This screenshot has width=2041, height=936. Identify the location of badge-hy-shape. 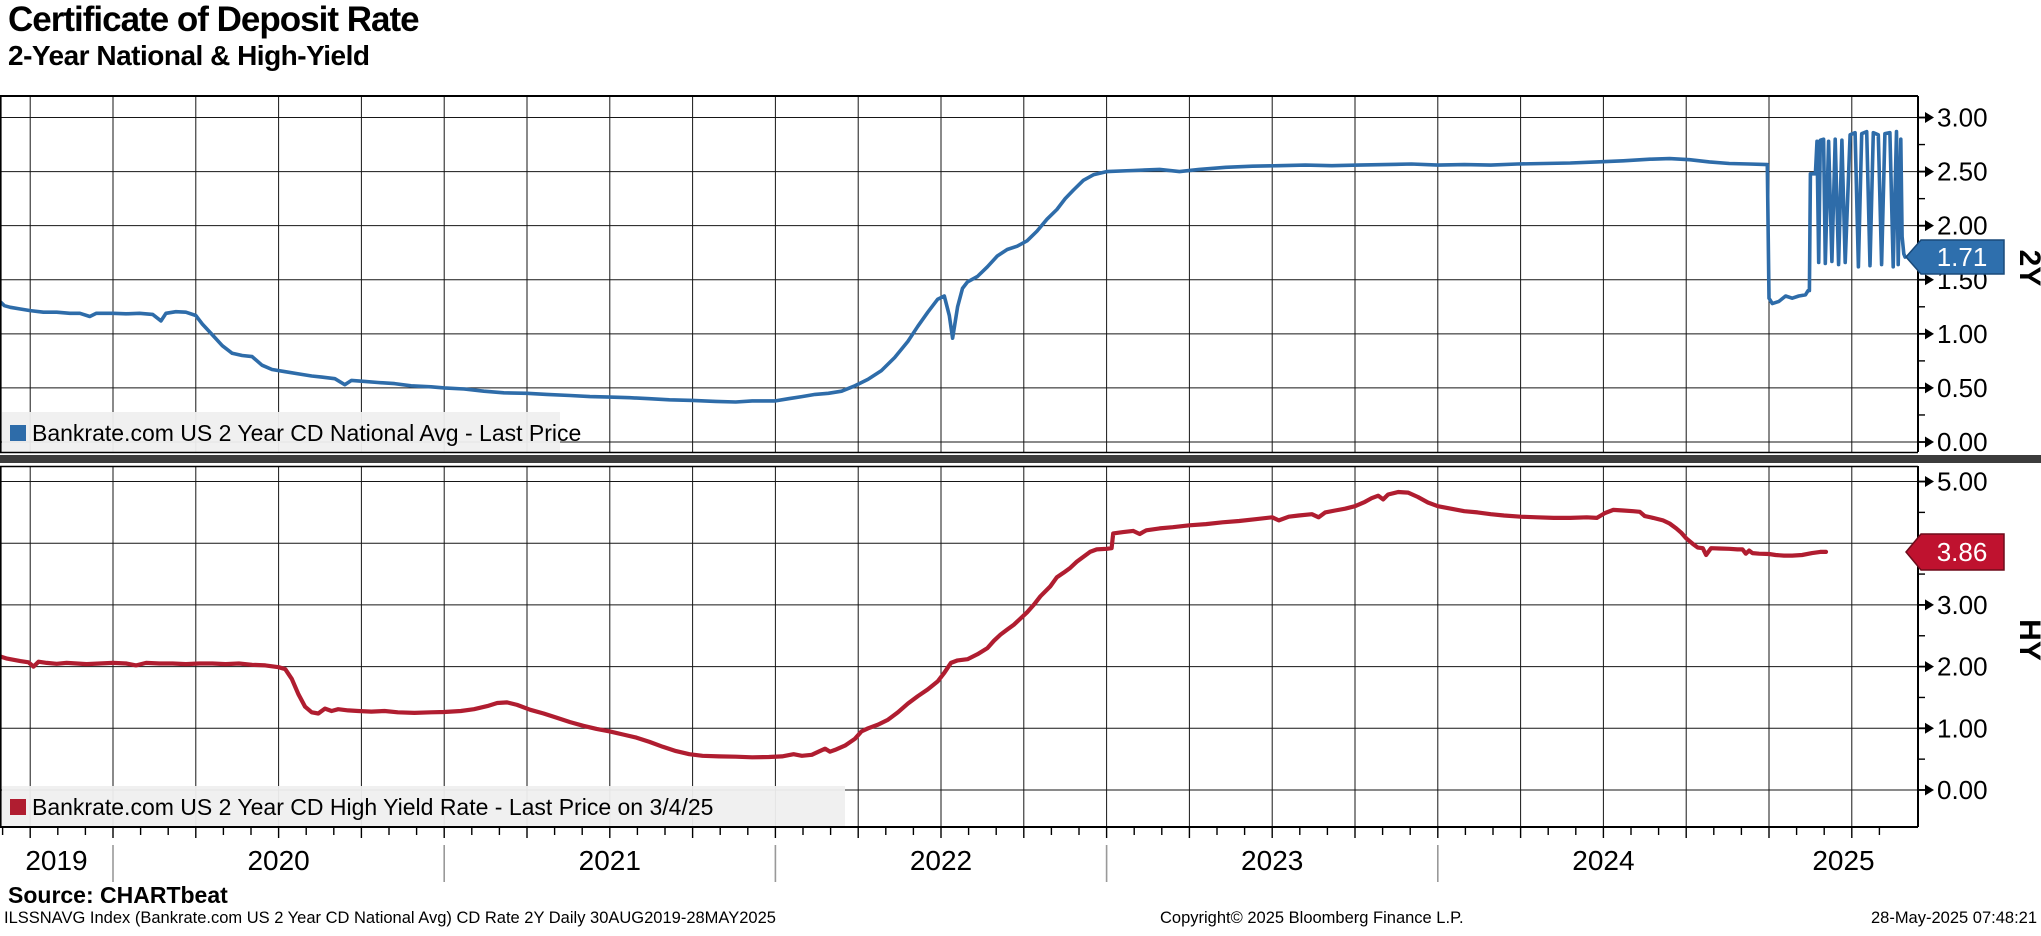
(1955, 552).